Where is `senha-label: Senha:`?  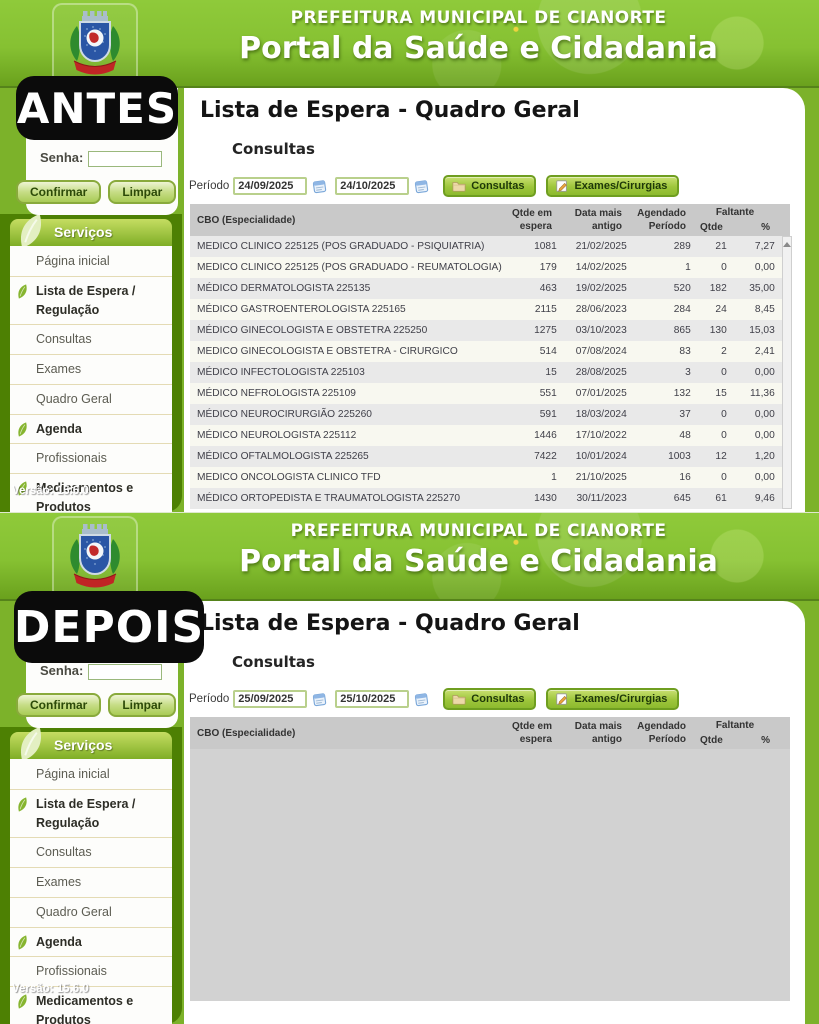
senha-label: Senha: is located at coordinates (62, 670).